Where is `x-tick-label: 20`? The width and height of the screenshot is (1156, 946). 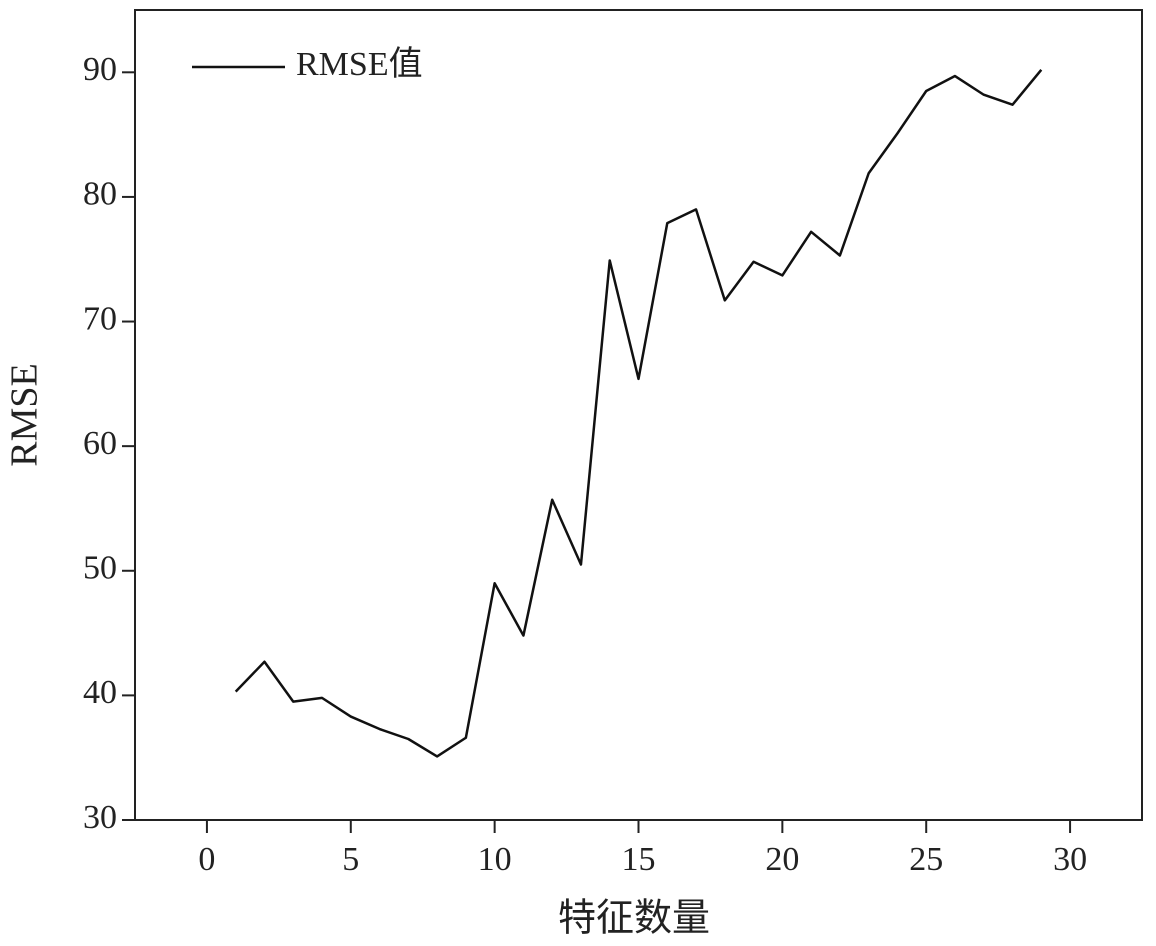
x-tick-label: 20 is located at coordinates (782, 859).